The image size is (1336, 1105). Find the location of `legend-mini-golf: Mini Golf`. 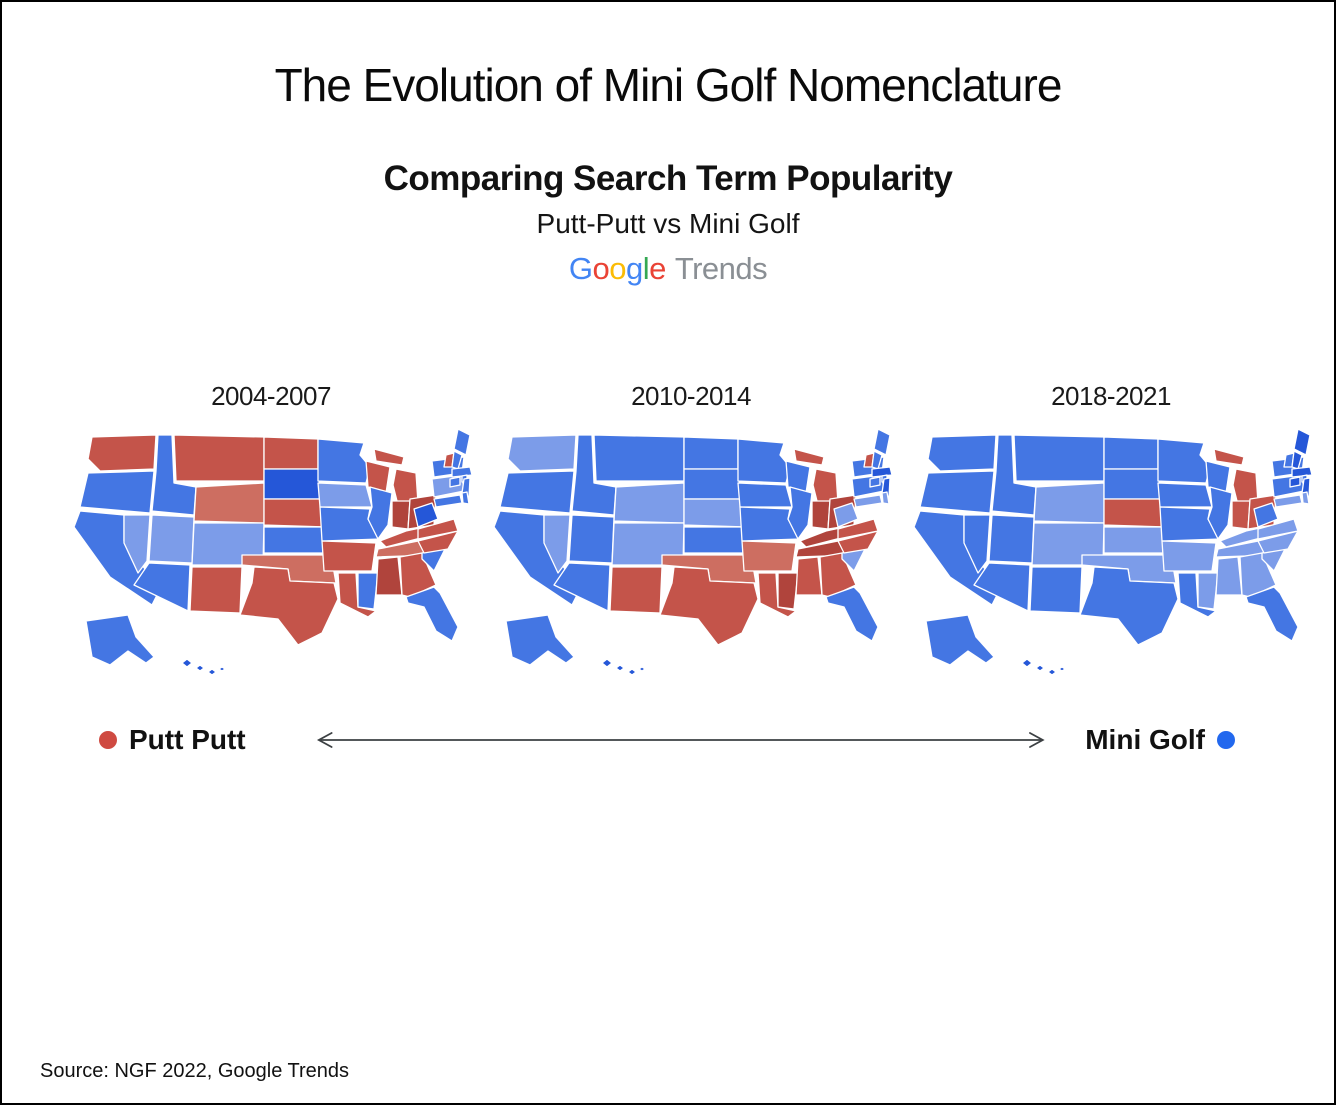

legend-mini-golf: Mini Golf is located at coordinates (1160, 740).